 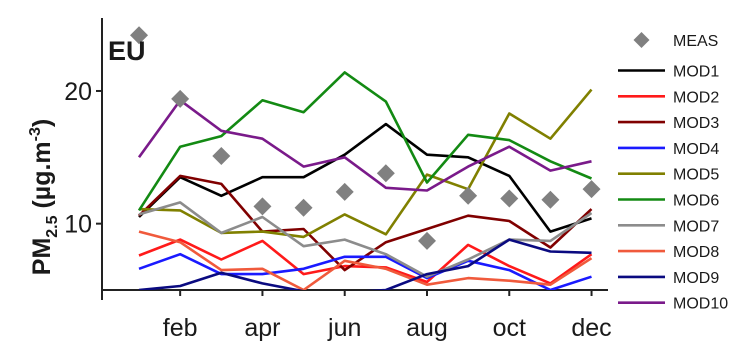 What do you see at coordinates (696, 278) in the screenshot?
I see `legend-label-mod9: MOD9` at bounding box center [696, 278].